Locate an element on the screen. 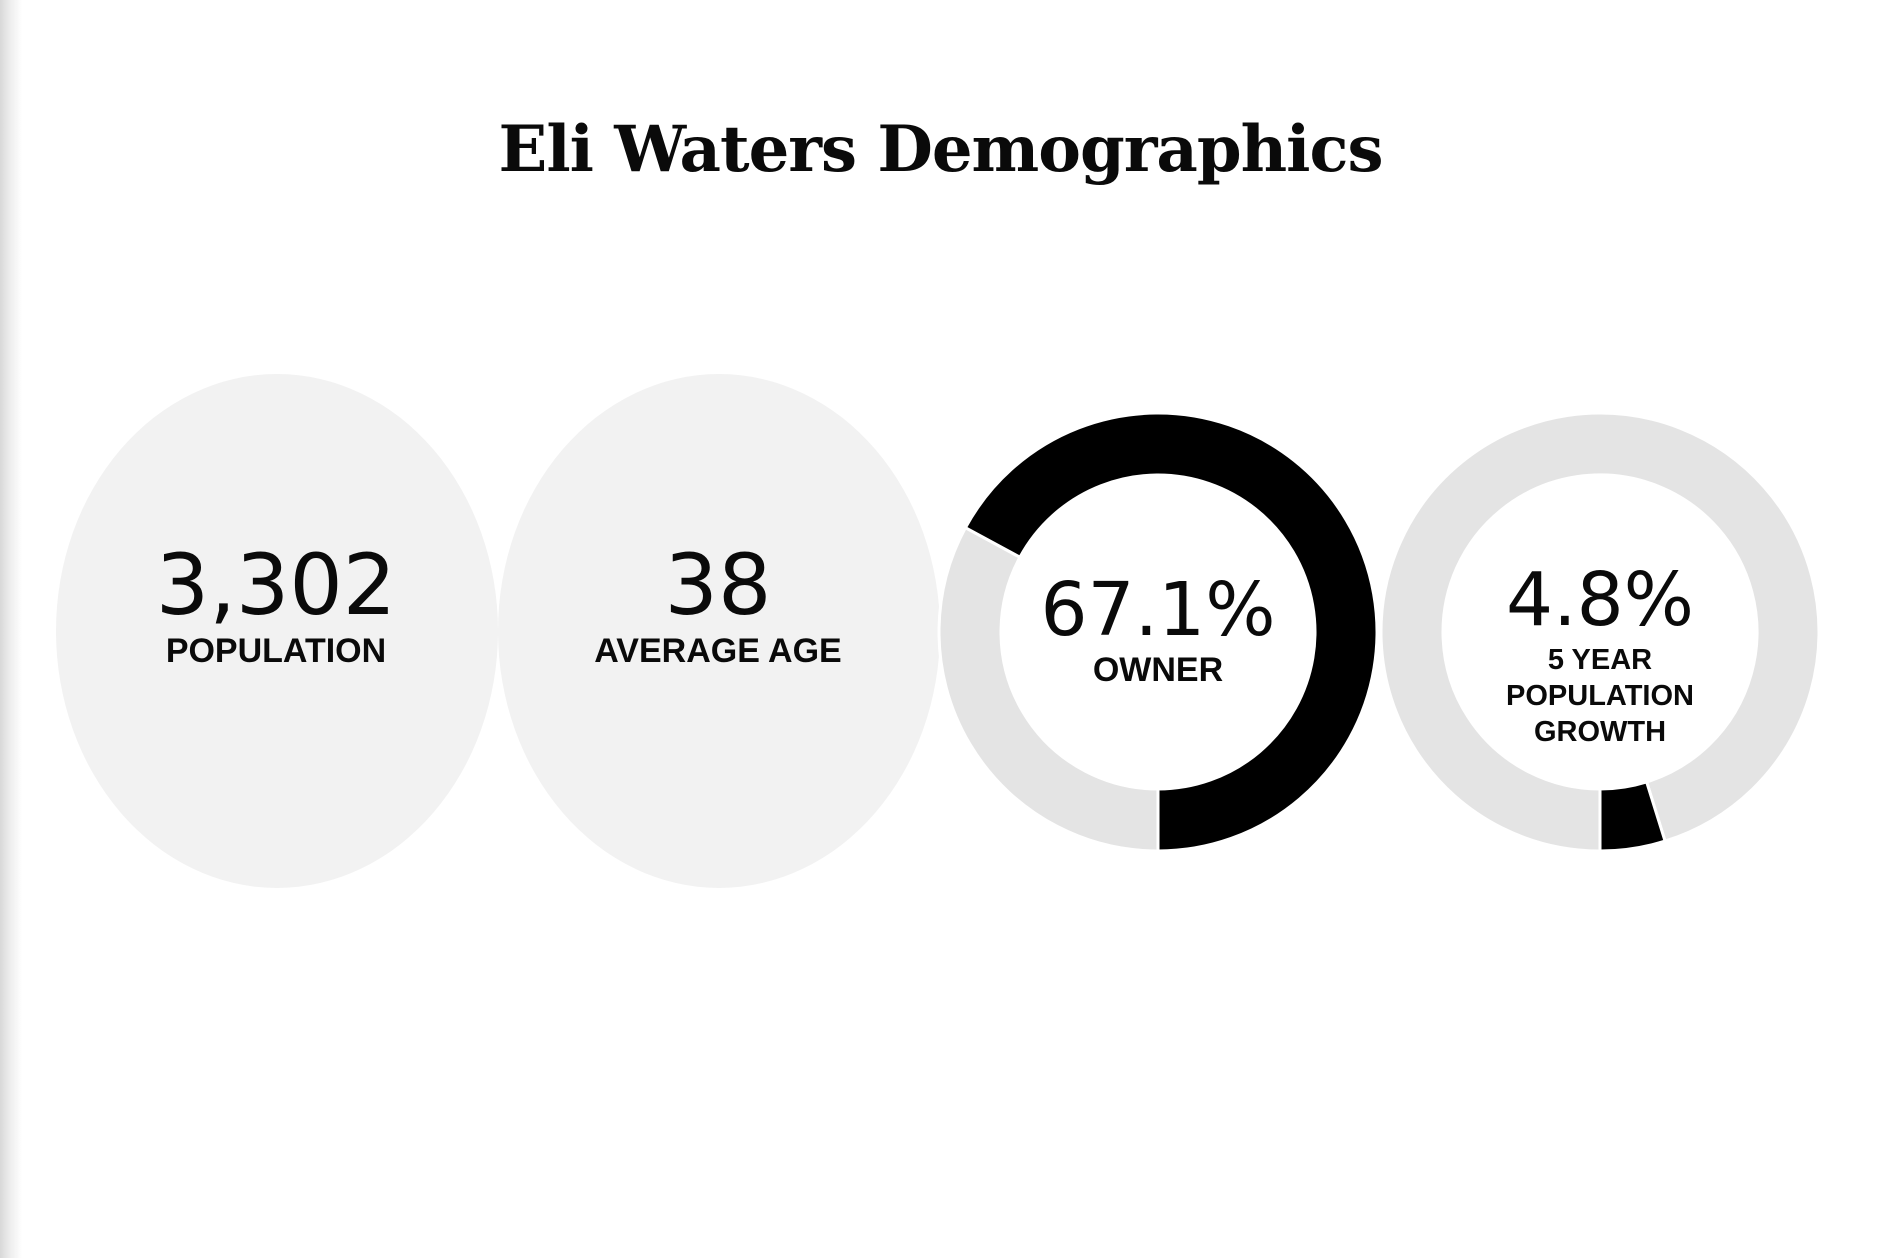 This screenshot has height=1258, width=1881. population-label: POPULATION is located at coordinates (276, 651).